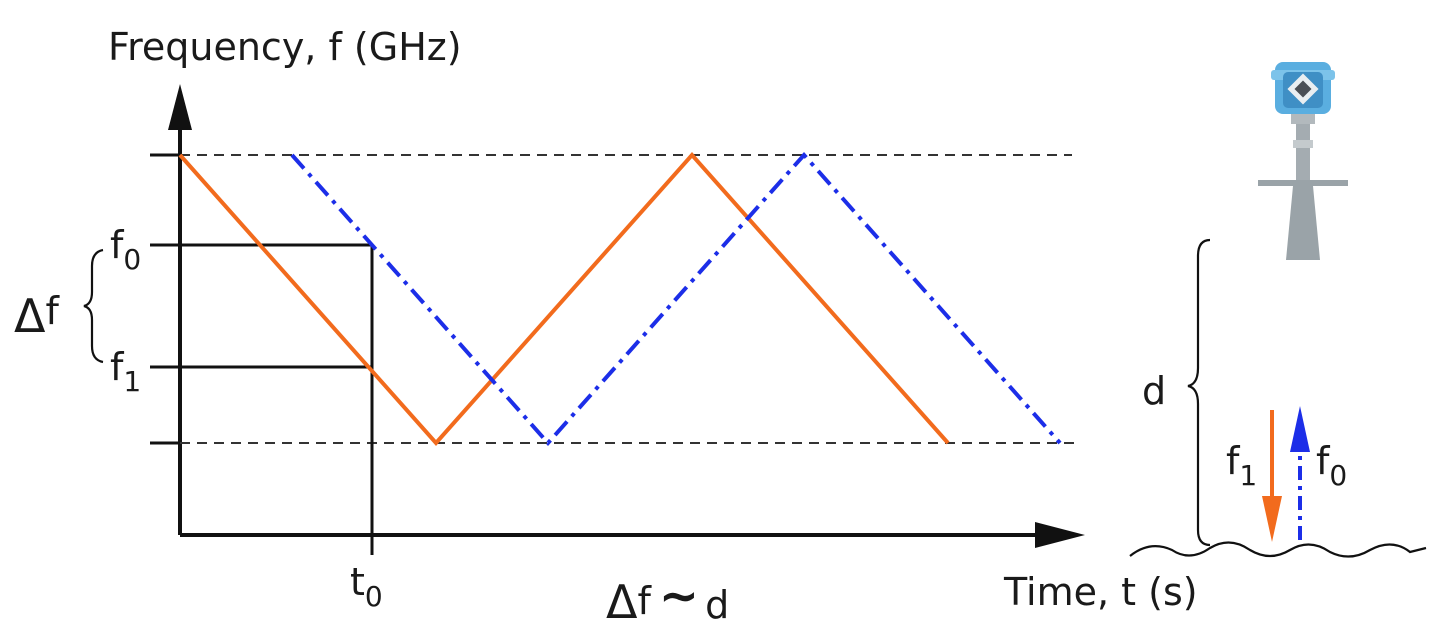  Describe the element at coordinates (1272, 476) in the screenshot. I see `transmitted-arrow` at that location.